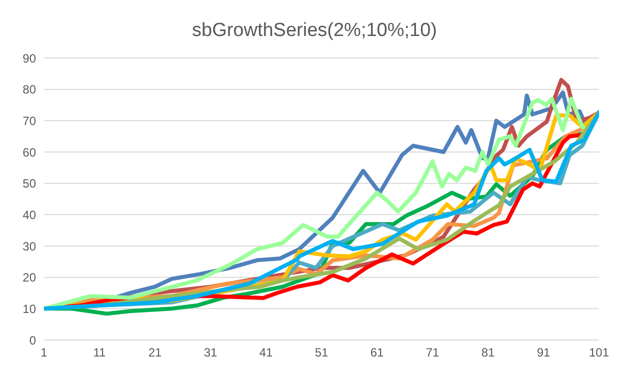 The height and width of the screenshot is (378, 629). I want to click on x-tick-label: 51, so click(321, 353).